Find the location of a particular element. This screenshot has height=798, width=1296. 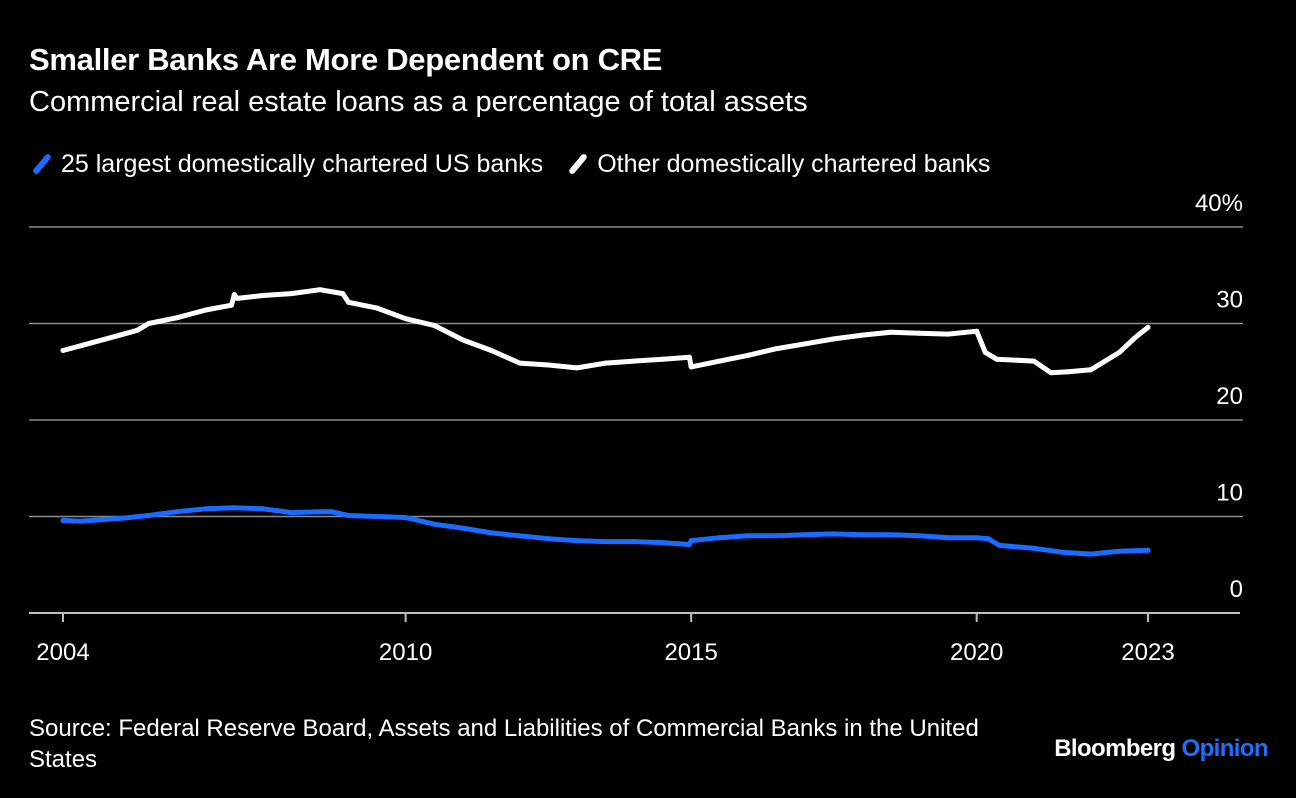

legend-item-other-banks: Other domestically chartered banks is located at coordinates (777, 164).